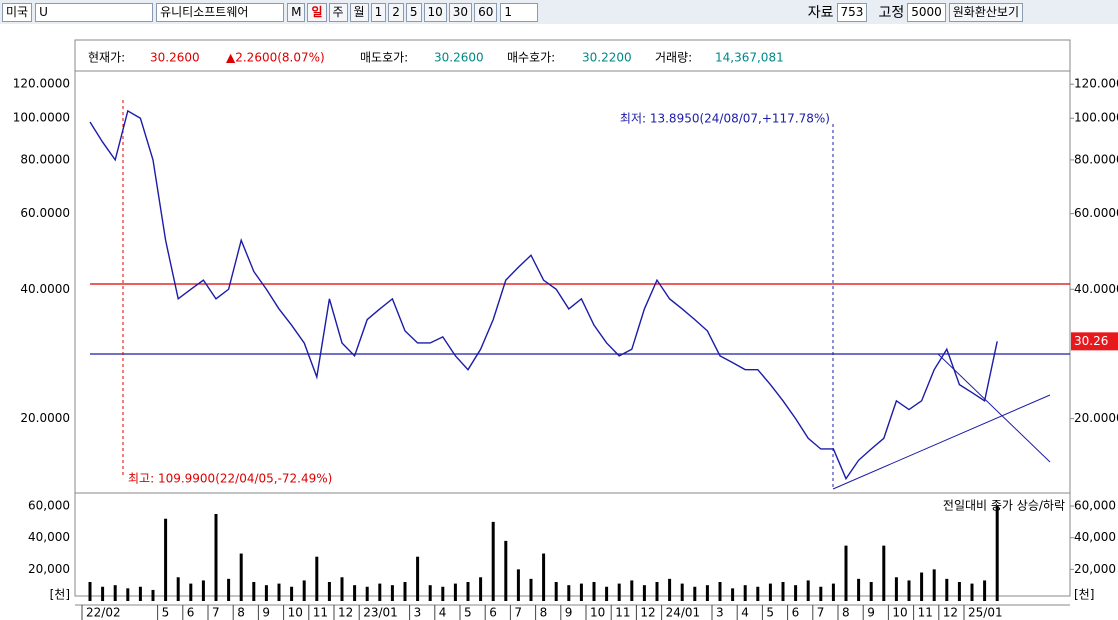 This screenshot has width=1118, height=620. What do you see at coordinates (49, 506) in the screenshot?
I see `y-tick-label: 60,000` at bounding box center [49, 506].